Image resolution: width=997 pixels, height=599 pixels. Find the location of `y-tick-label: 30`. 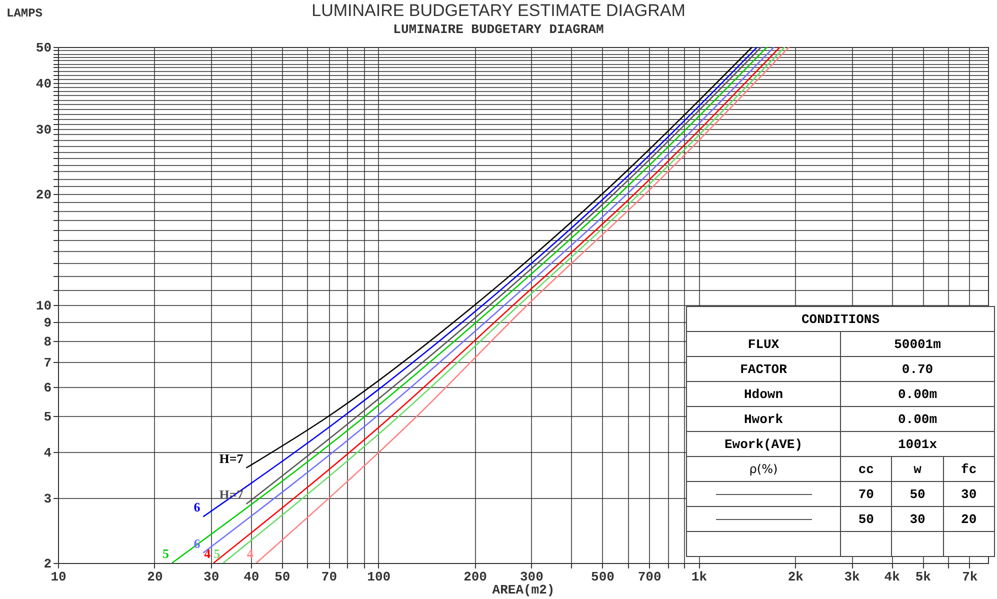

y-tick-label: 30 is located at coordinates (44, 130).